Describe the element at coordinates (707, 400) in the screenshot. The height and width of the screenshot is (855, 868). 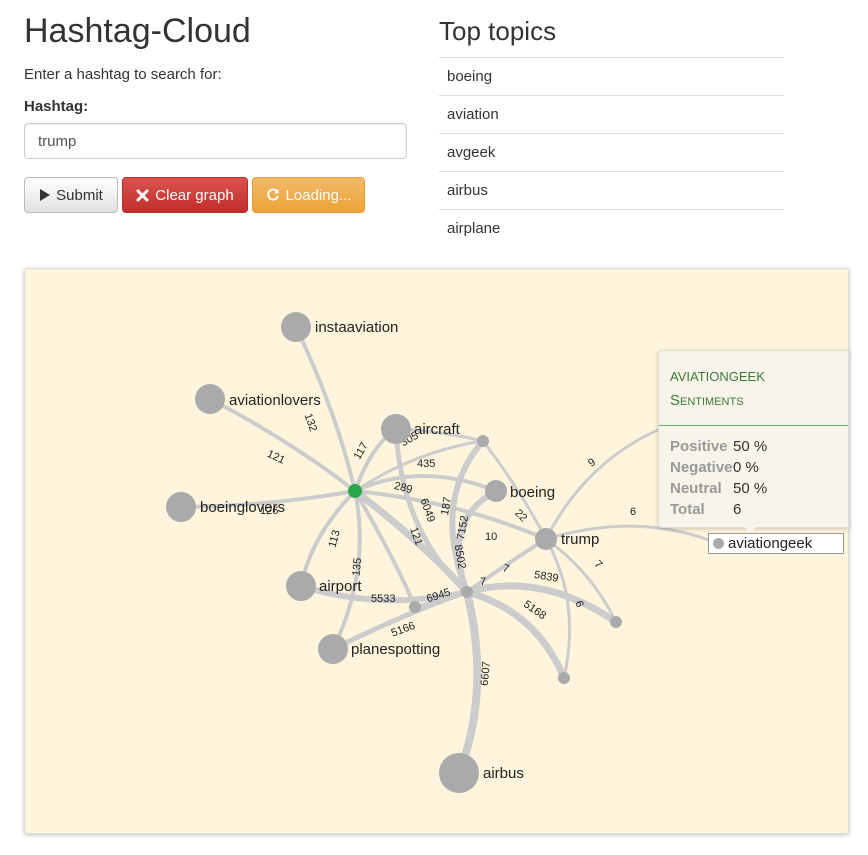
I see `tooltip-heading: Sentiments` at that location.